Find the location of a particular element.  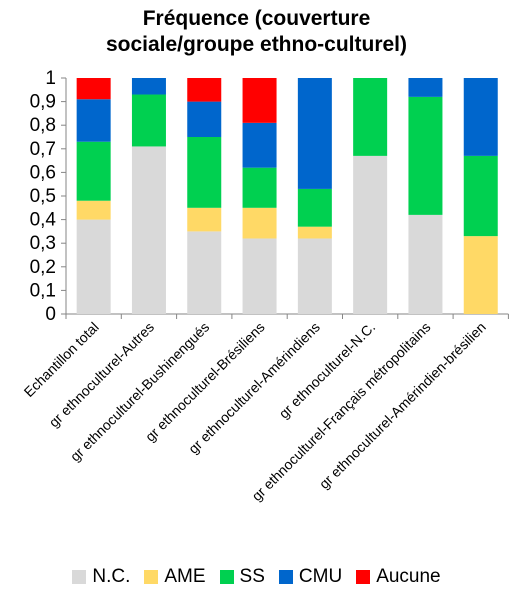

y-tick-label: 0,2 is located at coordinates (43, 267).